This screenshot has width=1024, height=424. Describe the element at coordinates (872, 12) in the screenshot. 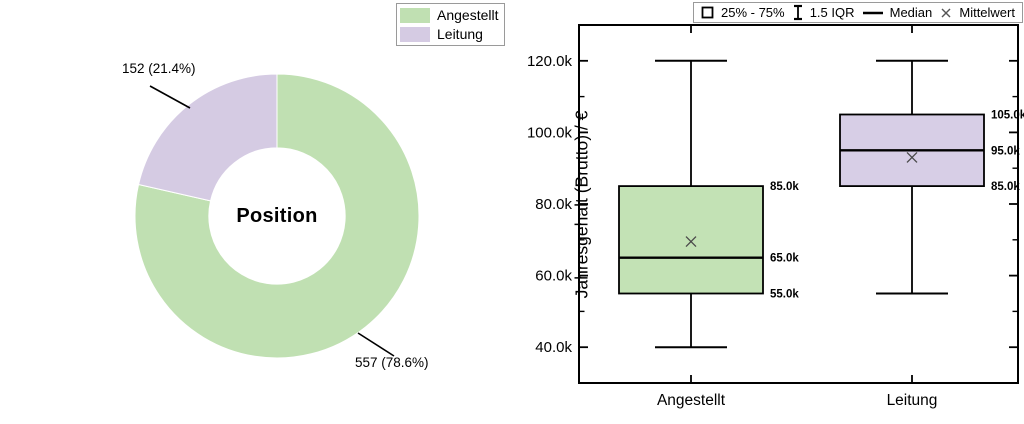

I see `median-line-icon` at that location.